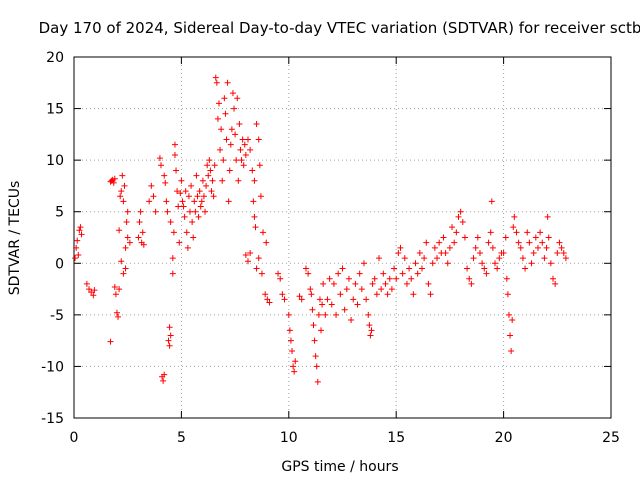  Describe the element at coordinates (339, 467) in the screenshot. I see `x-axis-label: GPS time / hours` at that location.